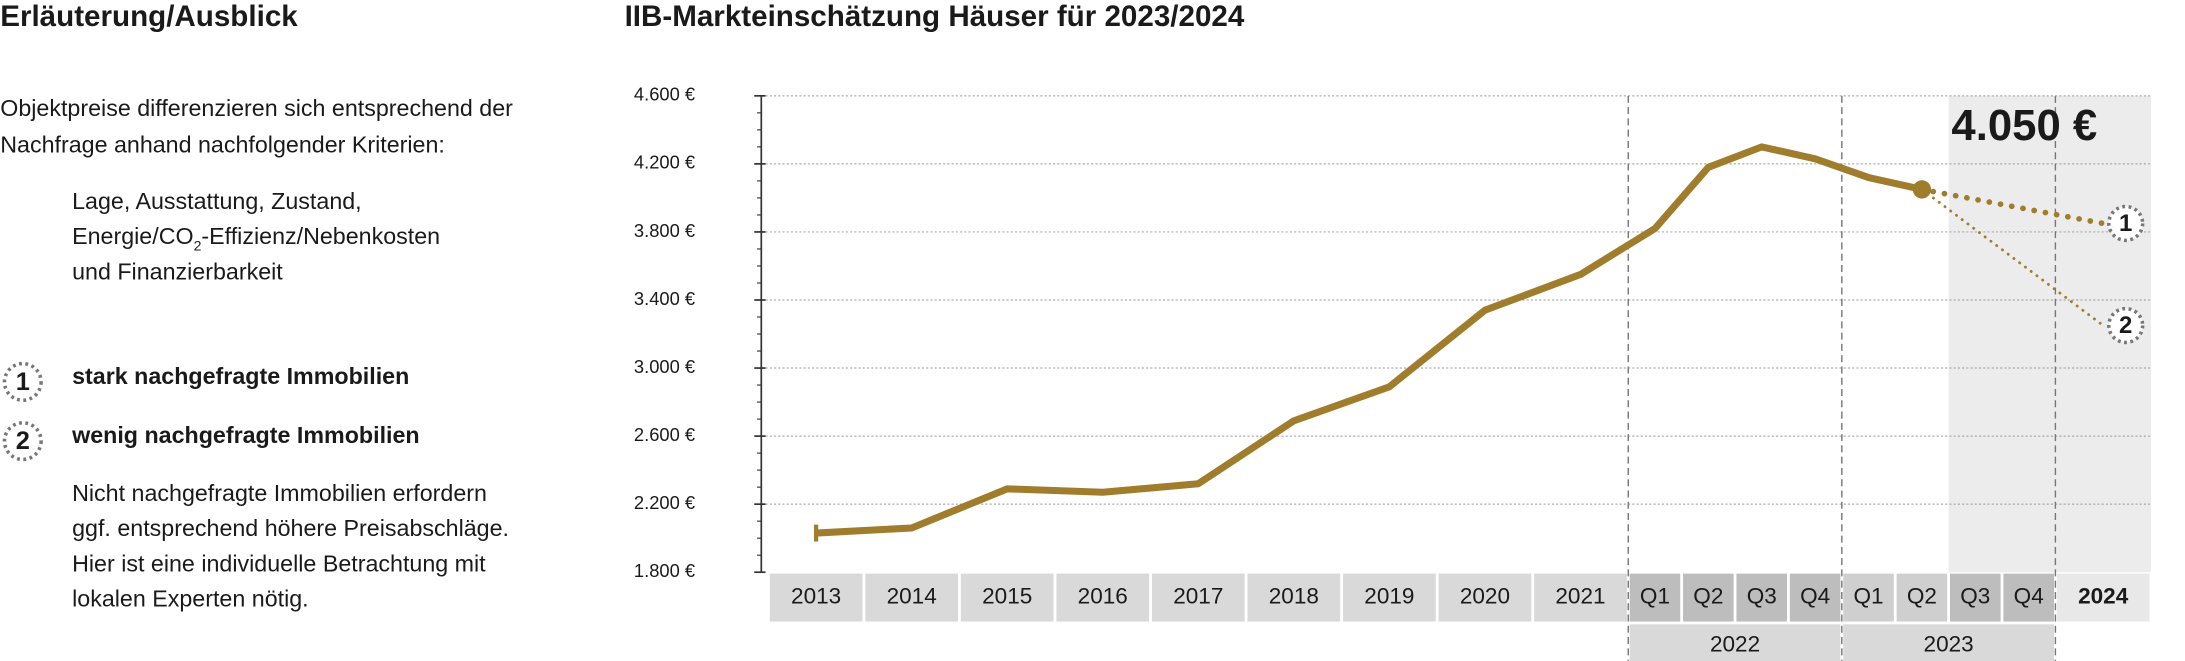  I want to click on x-tick-label: 2016, so click(1103, 596).